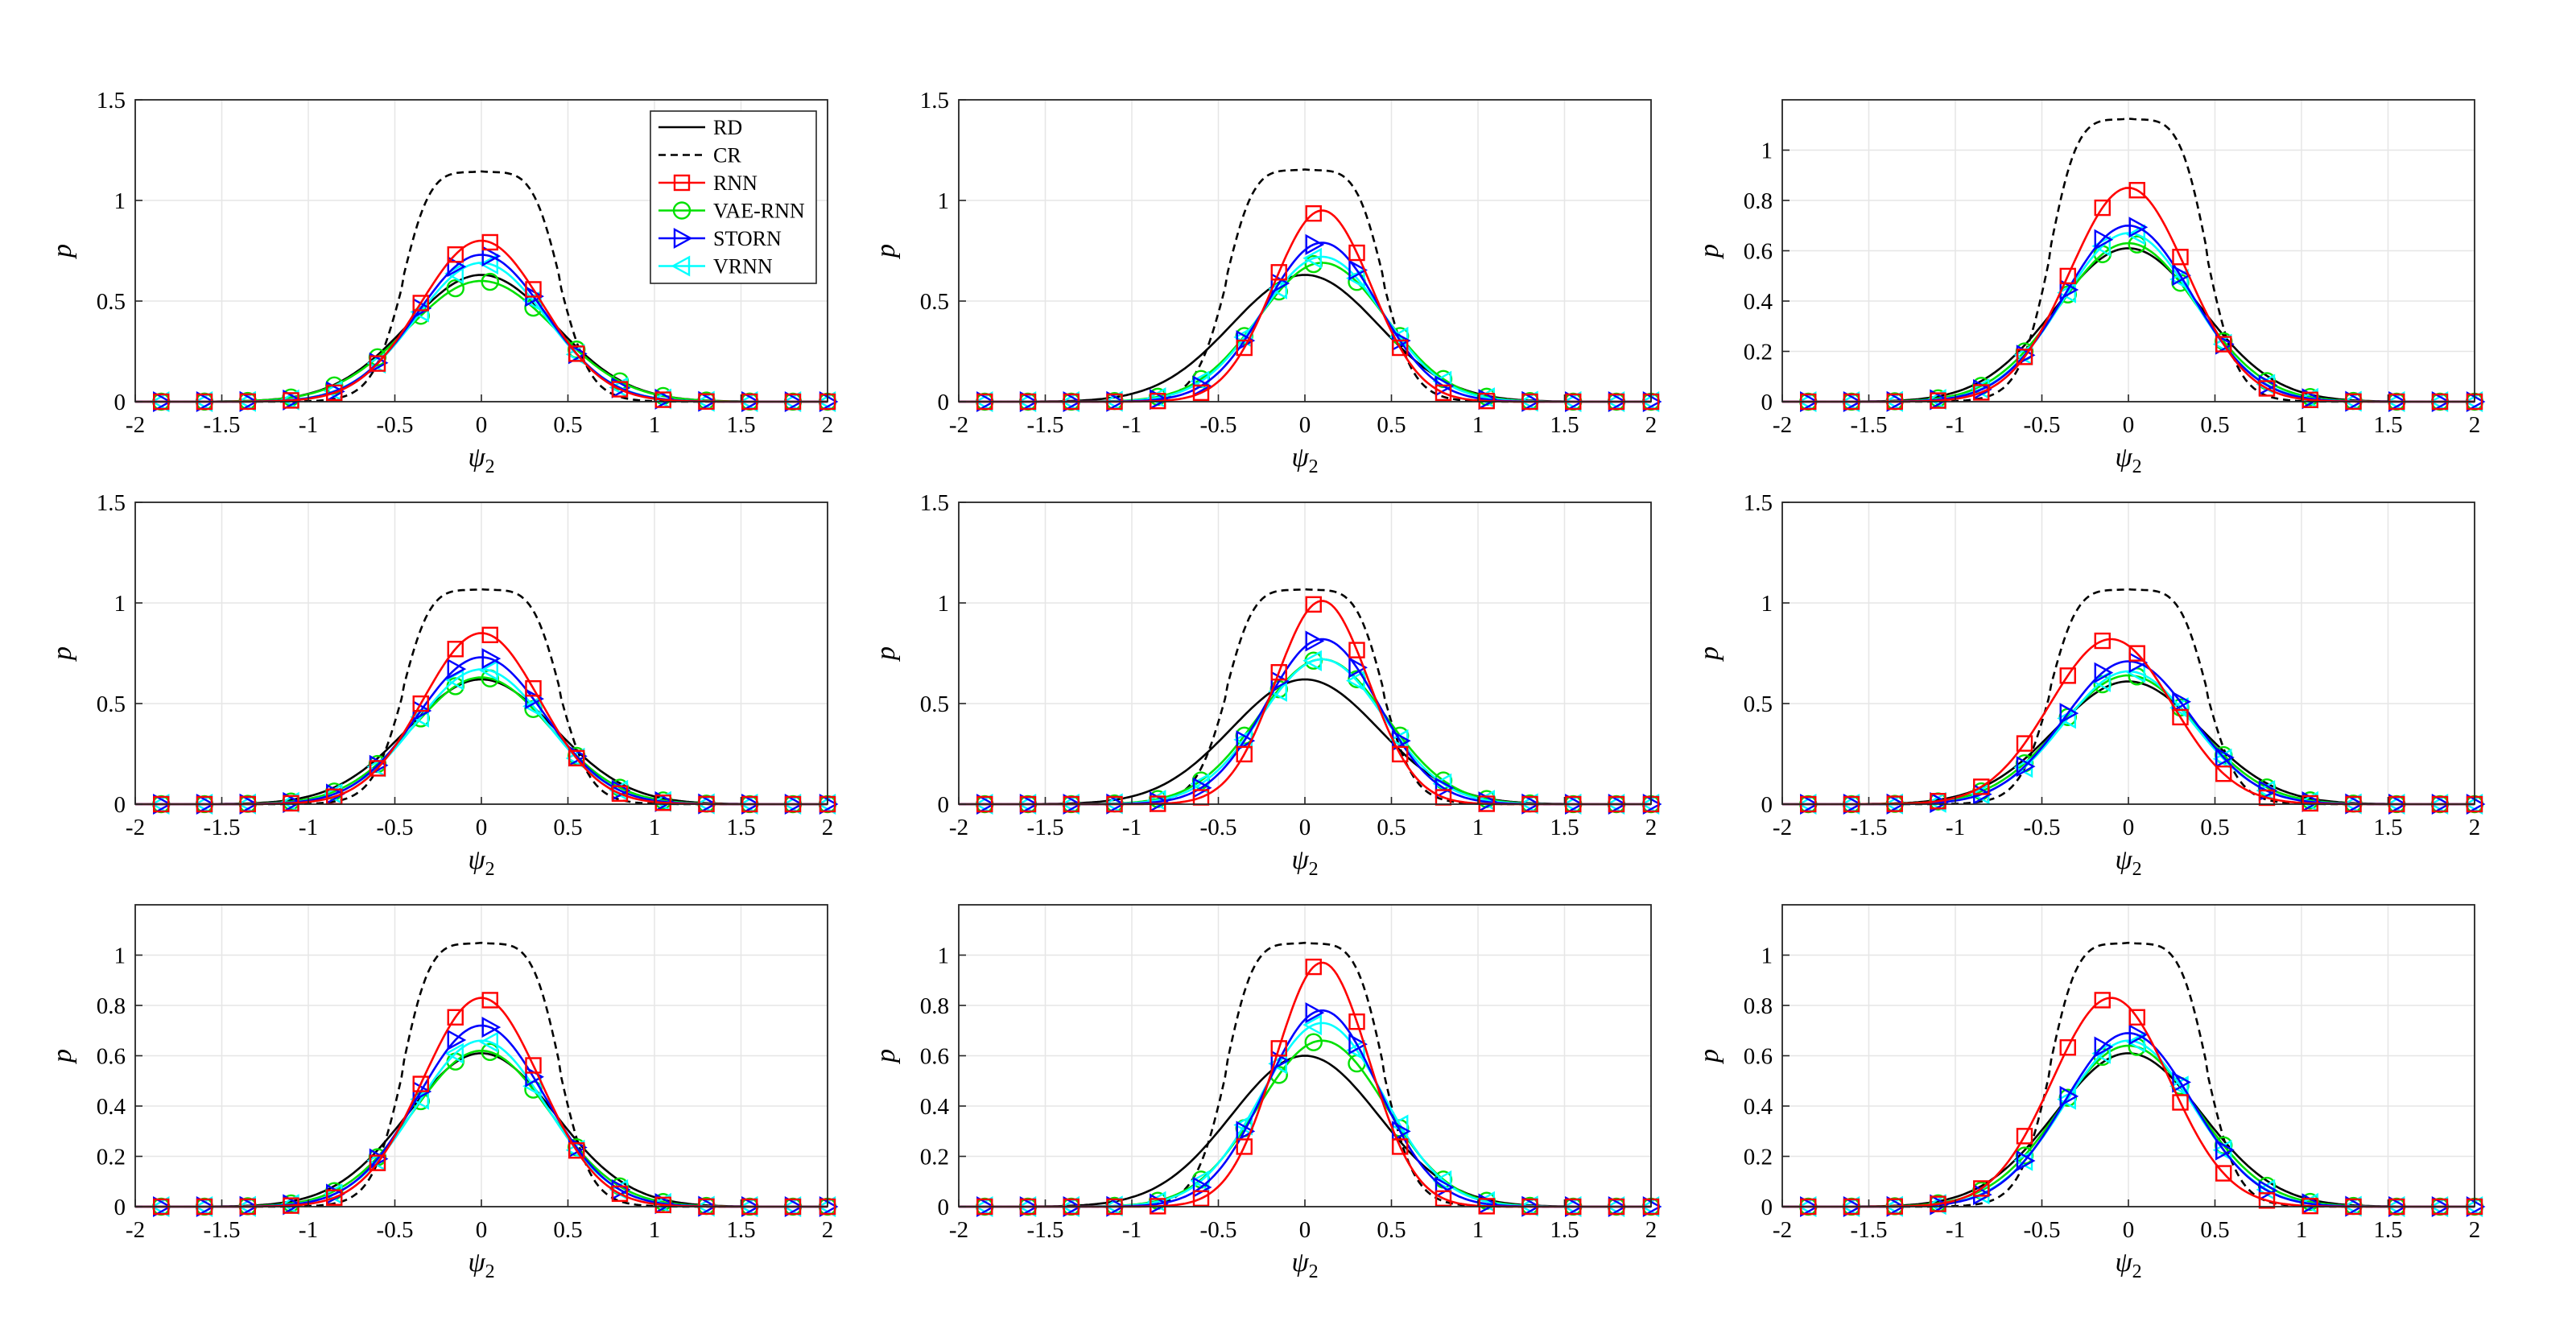  I want to click on legend-box, so click(733, 197).